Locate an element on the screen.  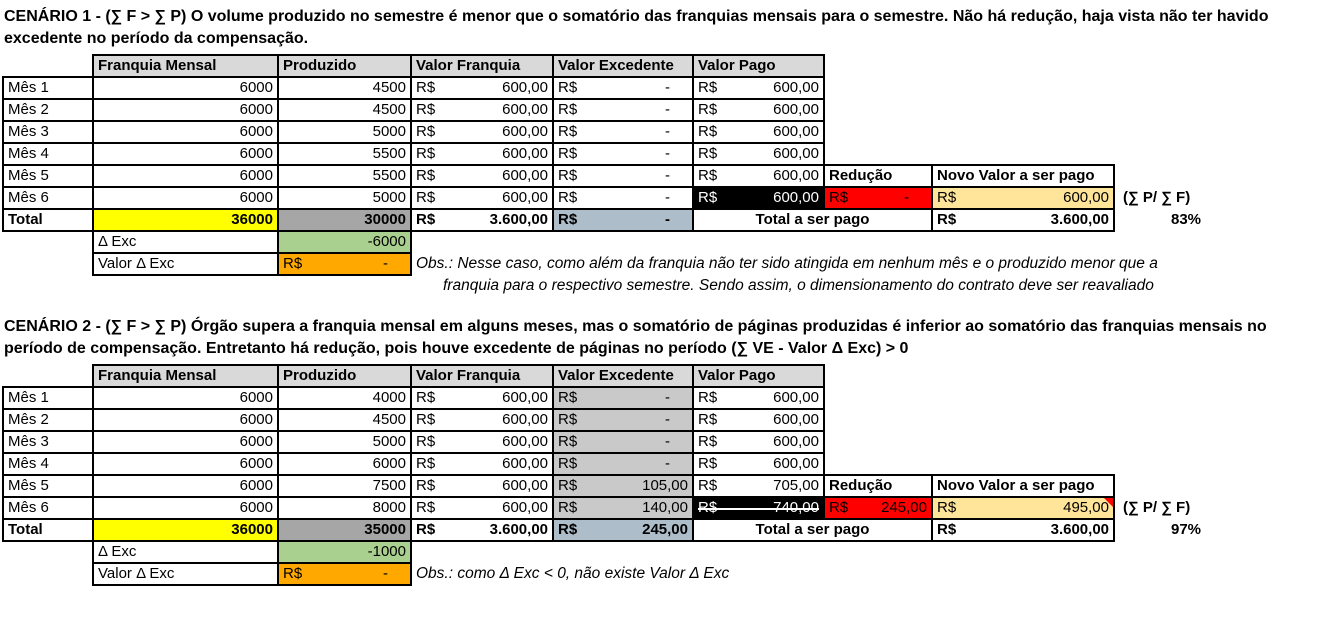
total-a-ser-pago-label: Total a ser pago is located at coordinates (812, 530).